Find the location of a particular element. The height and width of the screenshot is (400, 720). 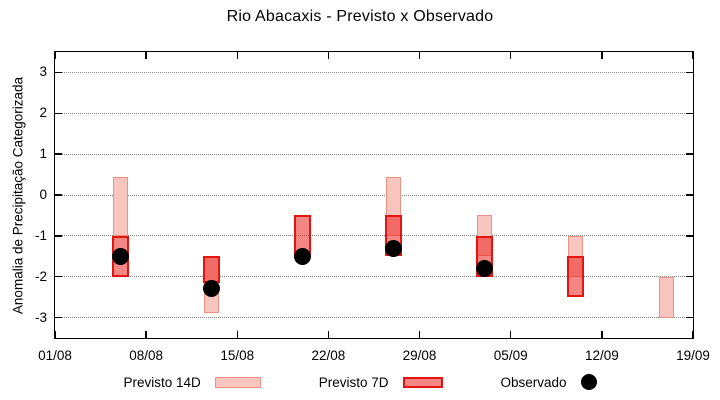

legend-item-previsto-14d: Previsto 14D is located at coordinates (192, 382).